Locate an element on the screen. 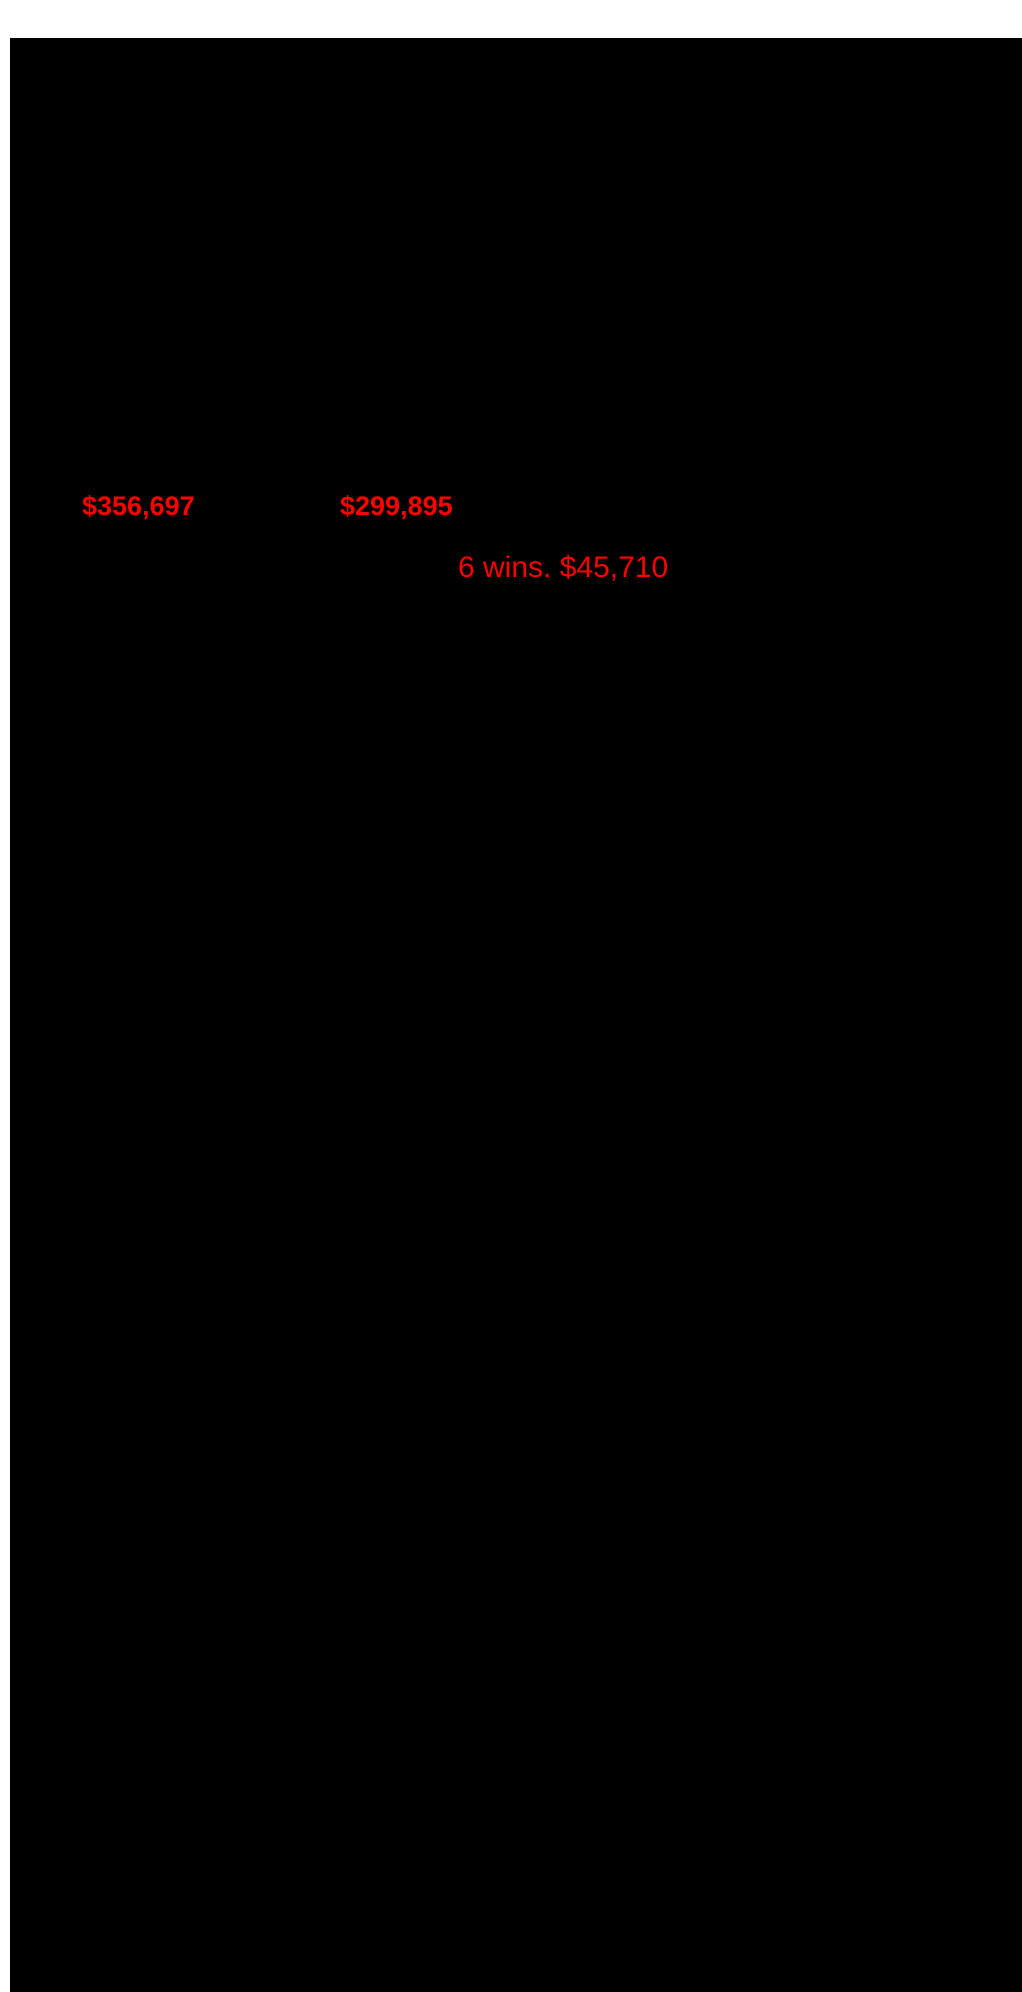 This screenshot has width=1022, height=1992. amount-label-right: $299,895 is located at coordinates (396, 506).